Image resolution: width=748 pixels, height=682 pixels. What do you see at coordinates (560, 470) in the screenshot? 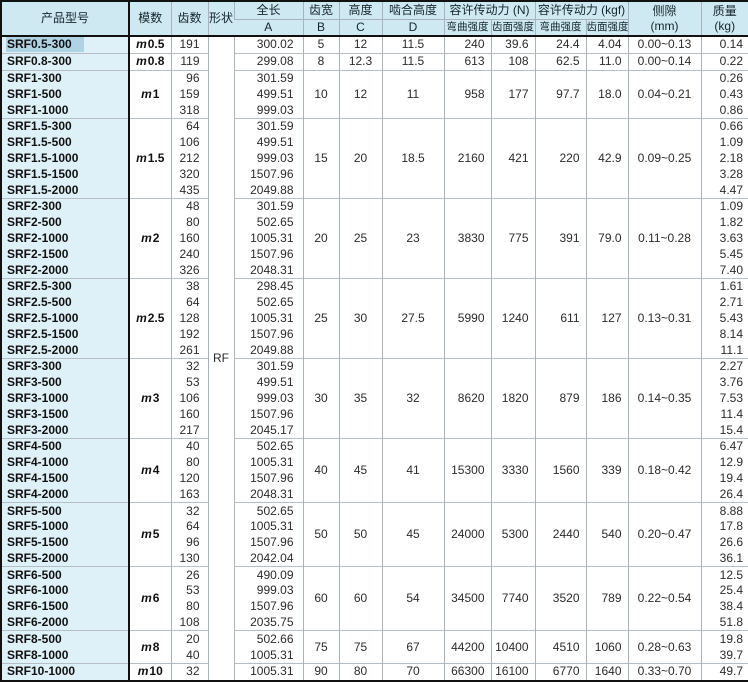
I see `bending-kgf-cell: 1560` at bounding box center [560, 470].